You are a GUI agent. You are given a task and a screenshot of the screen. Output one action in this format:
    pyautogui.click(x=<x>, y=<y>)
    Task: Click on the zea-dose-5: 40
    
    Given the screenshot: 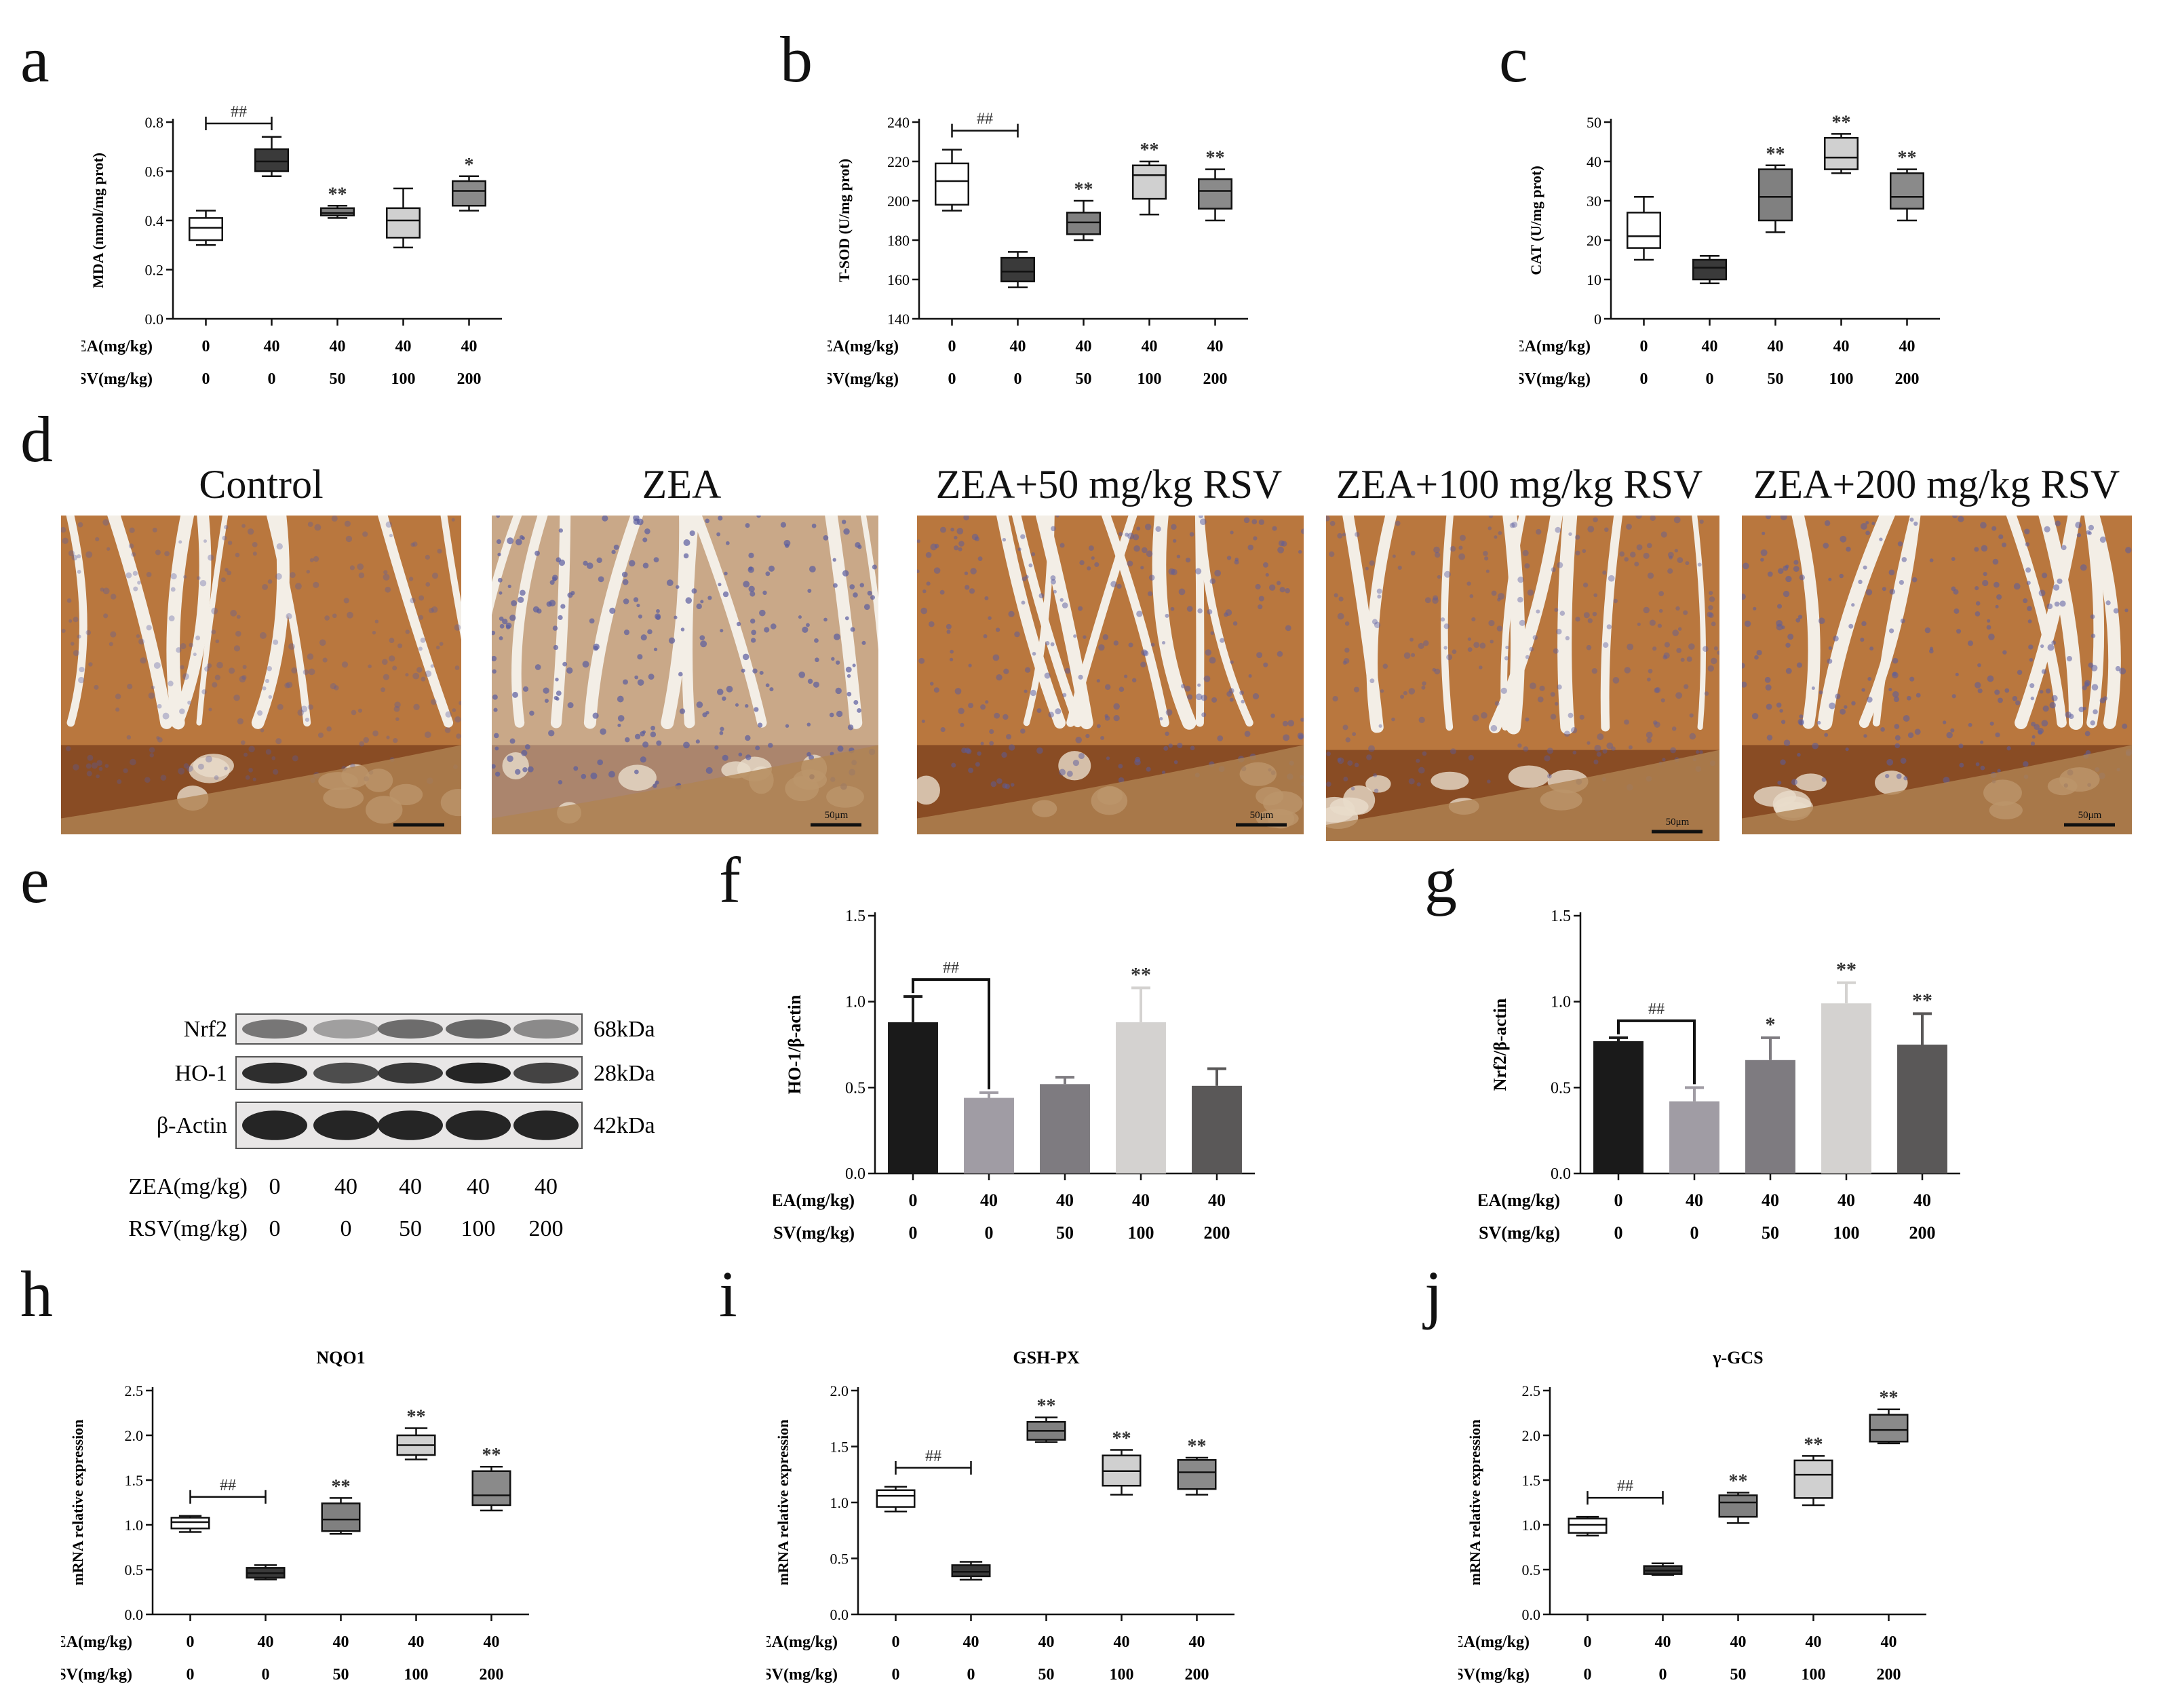 What is the action you would take?
    pyautogui.click(x=1215, y=346)
    